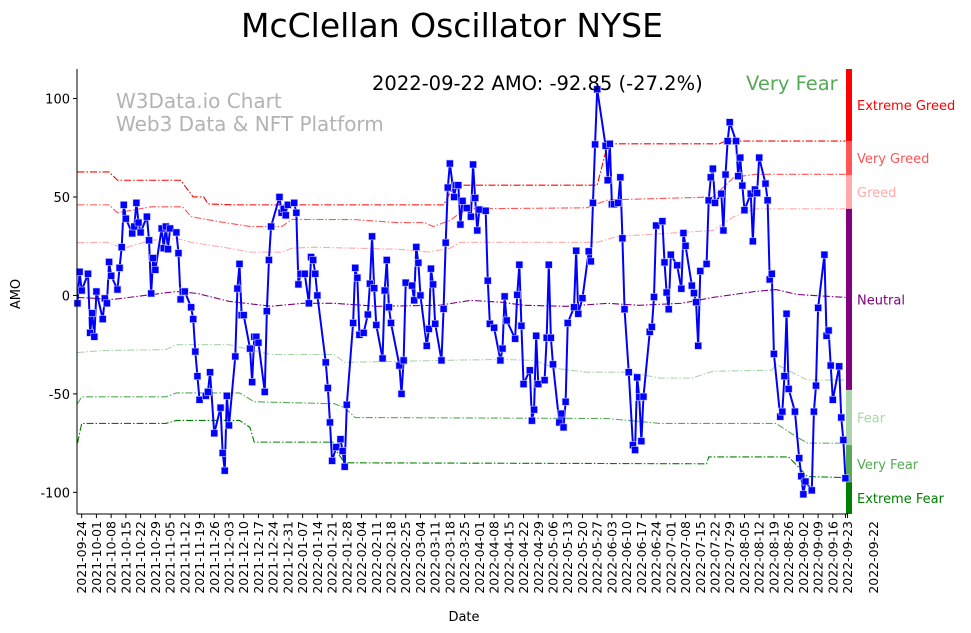  What do you see at coordinates (788, 557) in the screenshot?
I see `x-tick-label: 2022-08-26` at bounding box center [788, 557].